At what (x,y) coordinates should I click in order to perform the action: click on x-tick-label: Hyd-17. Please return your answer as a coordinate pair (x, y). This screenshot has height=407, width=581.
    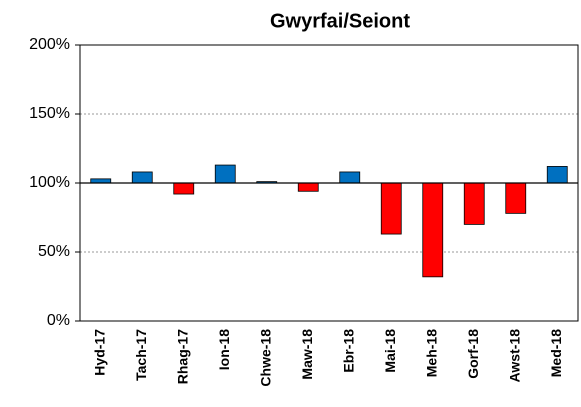
    Looking at the image, I should click on (99, 352).